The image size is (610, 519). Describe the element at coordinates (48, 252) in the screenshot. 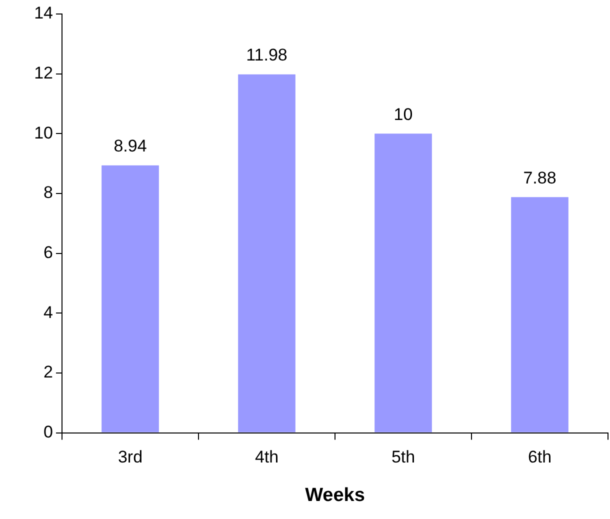

I see `y-tick-label: 6` at that location.